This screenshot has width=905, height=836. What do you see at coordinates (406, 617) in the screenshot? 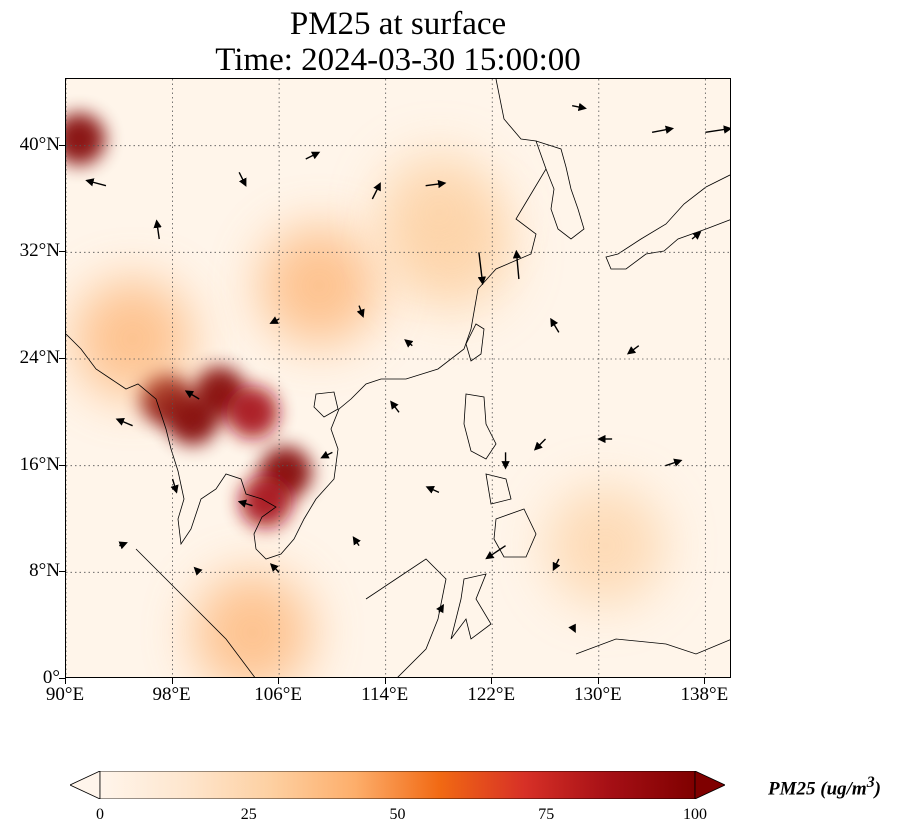
I see `coastline-borneo` at bounding box center [406, 617].